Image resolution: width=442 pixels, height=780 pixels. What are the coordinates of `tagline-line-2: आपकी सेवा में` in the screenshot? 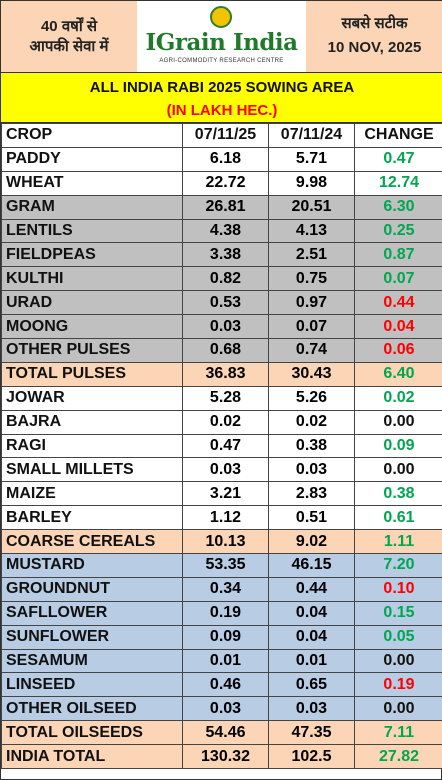 It's located at (69, 46).